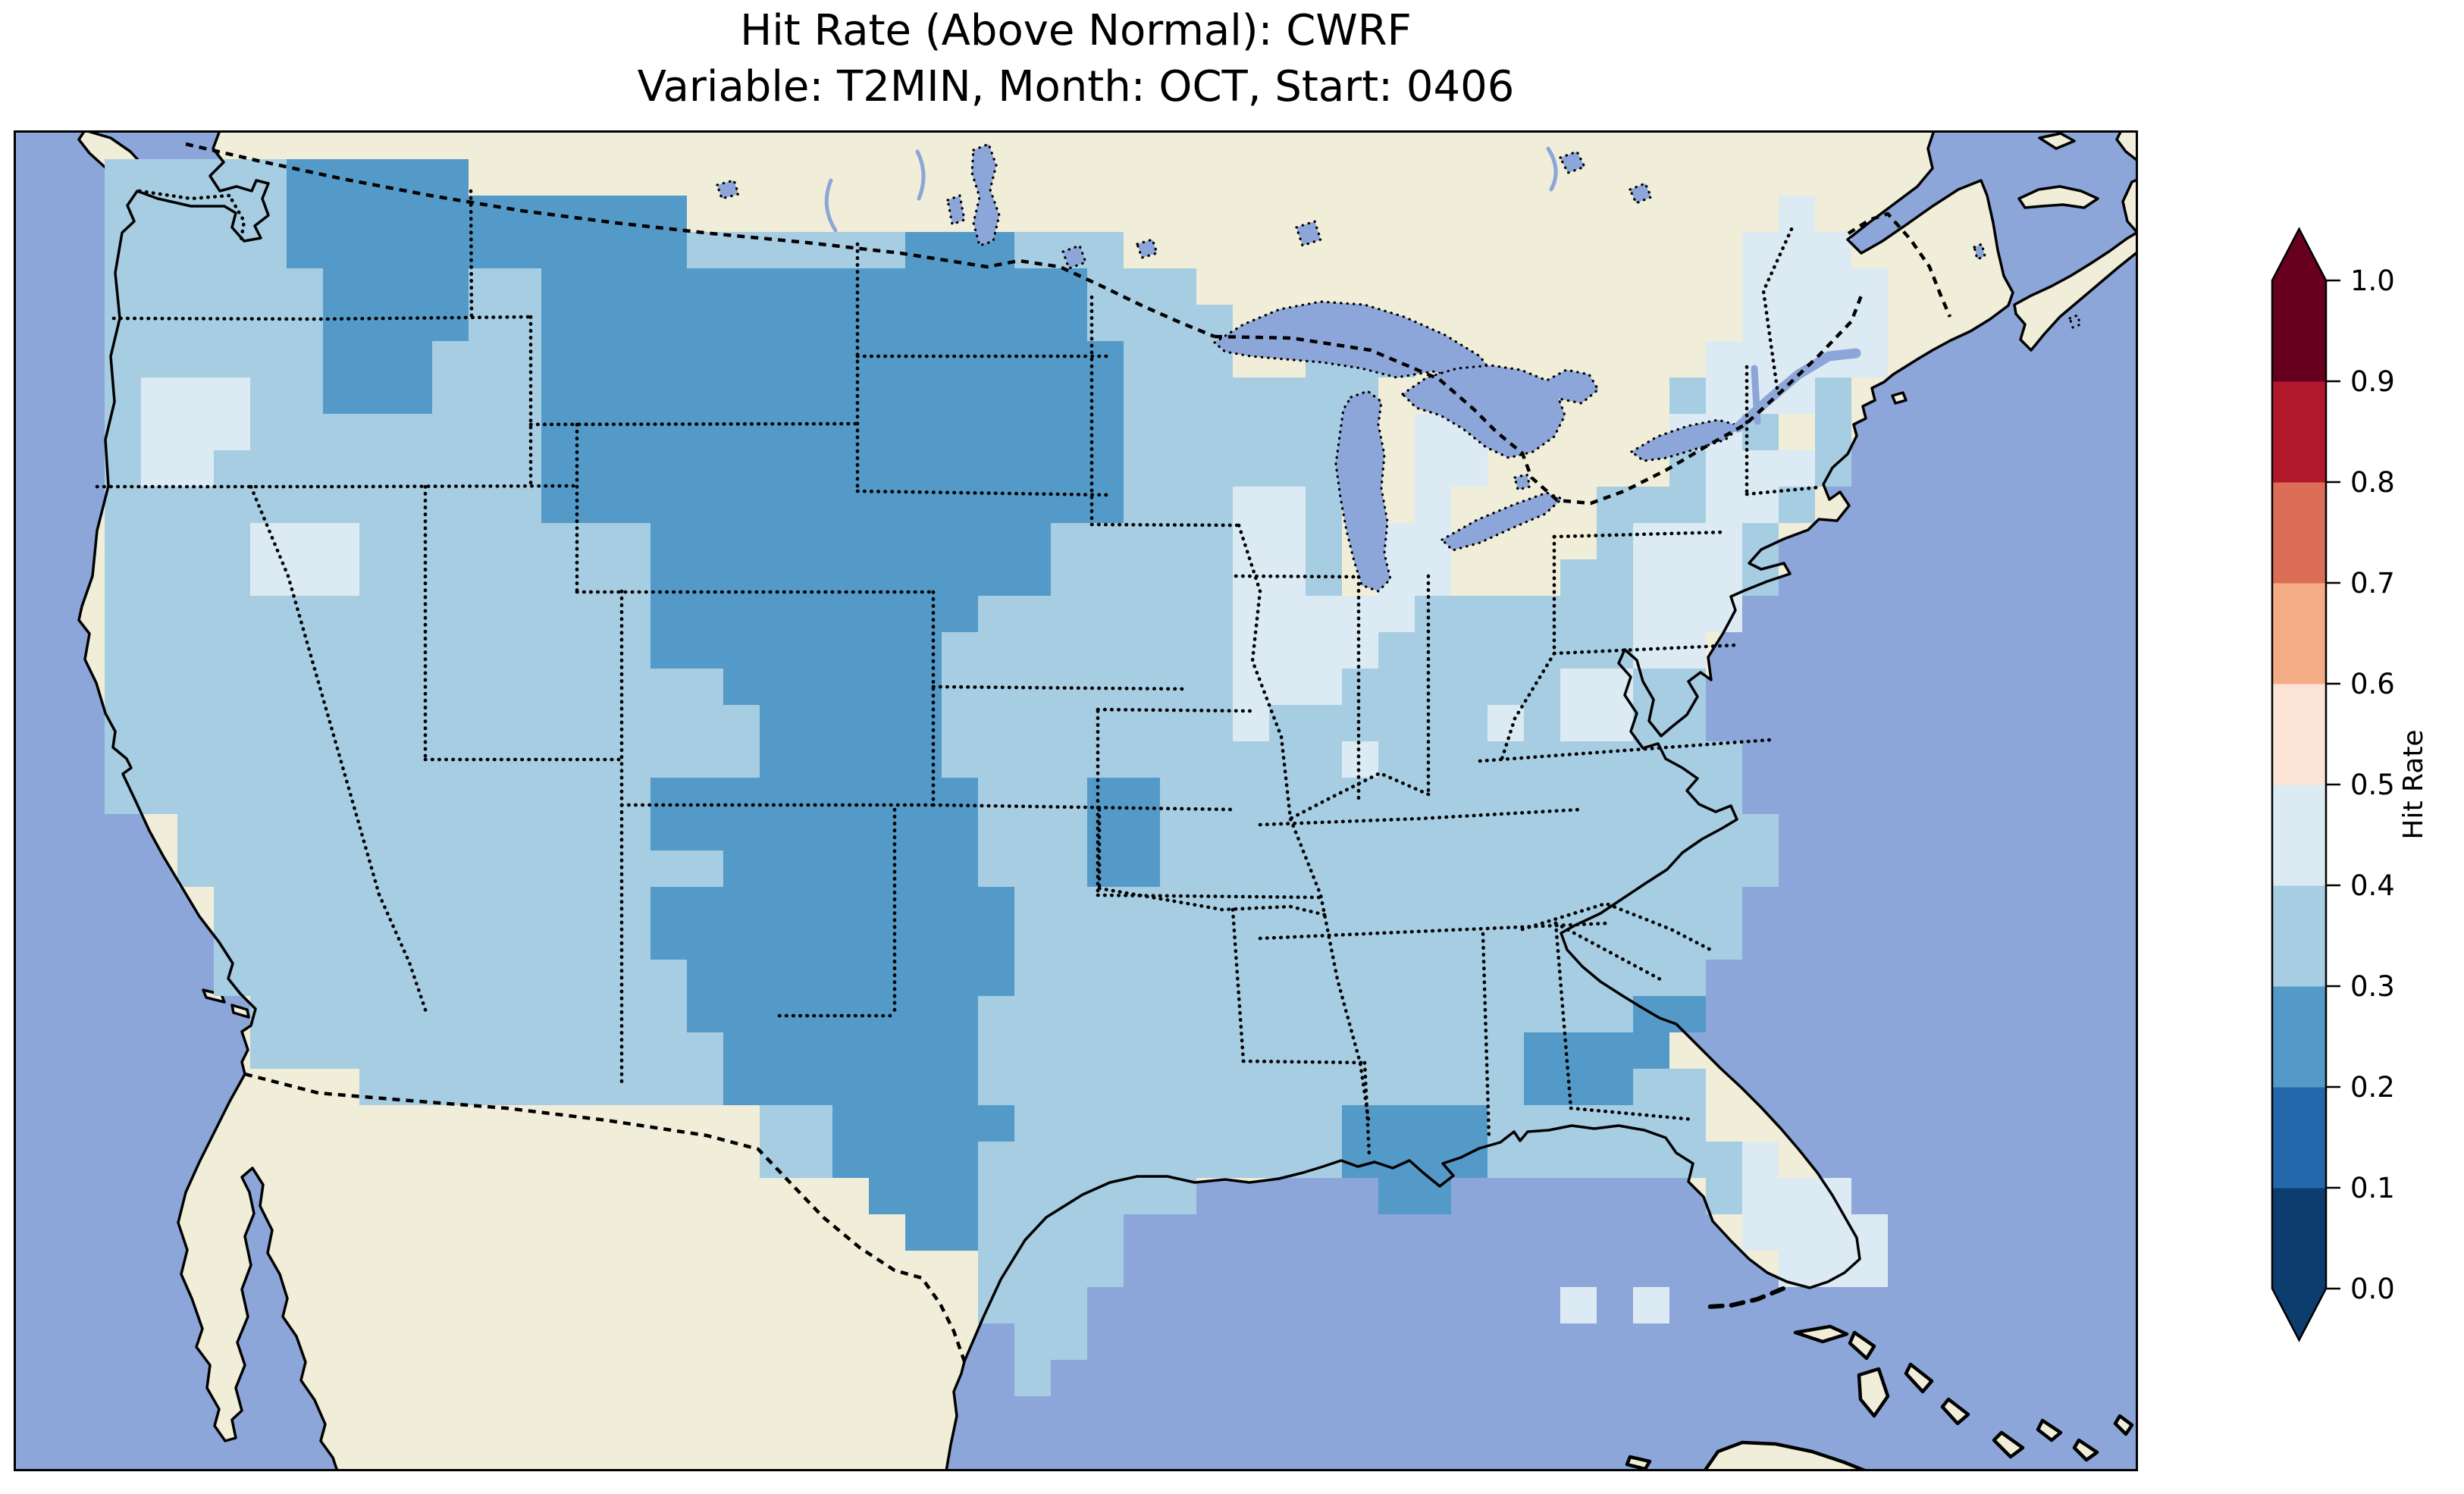  What do you see at coordinates (1076, 30) in the screenshot?
I see `figure-title-line1: Hit Rate (Above Normal): CWRF` at bounding box center [1076, 30].